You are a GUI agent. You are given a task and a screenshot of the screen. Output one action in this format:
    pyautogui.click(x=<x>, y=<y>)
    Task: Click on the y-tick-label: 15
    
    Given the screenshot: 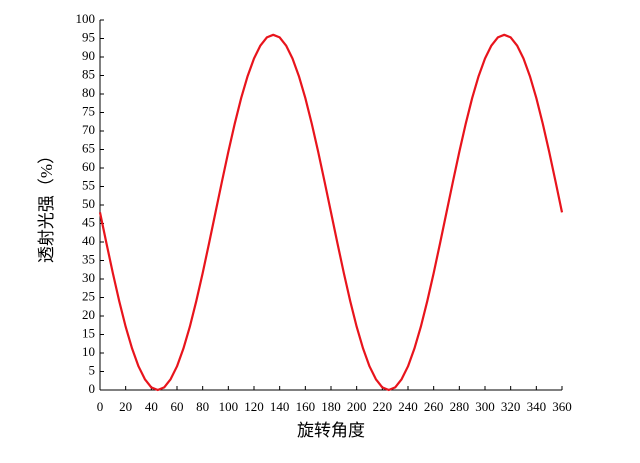 What is the action you would take?
    pyautogui.click(x=88, y=332)
    